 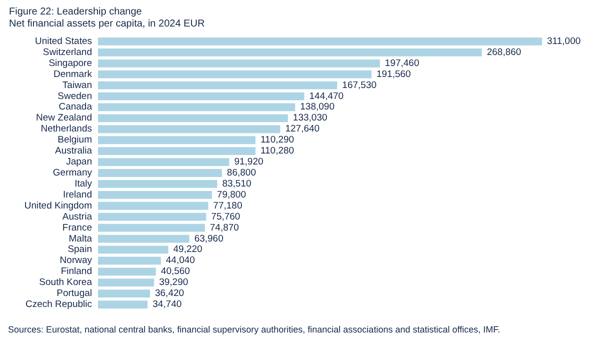 I want to click on chart-title: Figure 22: Leadership change, so click(x=75, y=12).